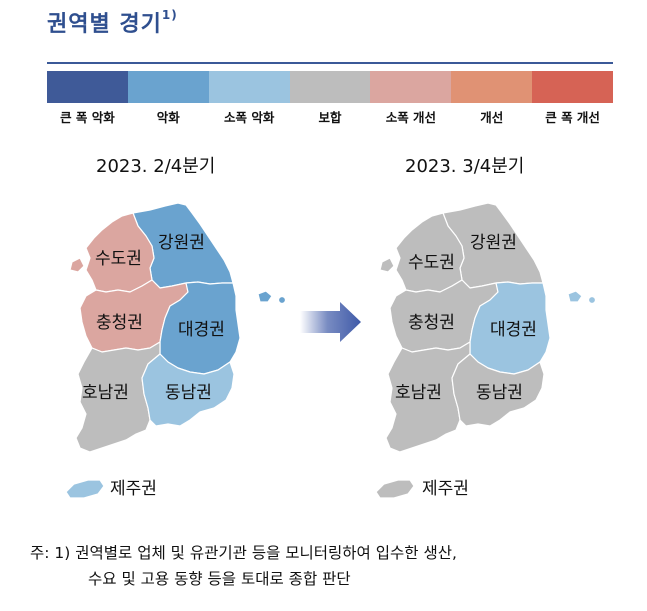 This screenshot has width=647, height=611. What do you see at coordinates (219, 579) in the screenshot?
I see `footnote-line-2: 수요 및 고용 동향 등을 토대로 종합 판단` at bounding box center [219, 579].